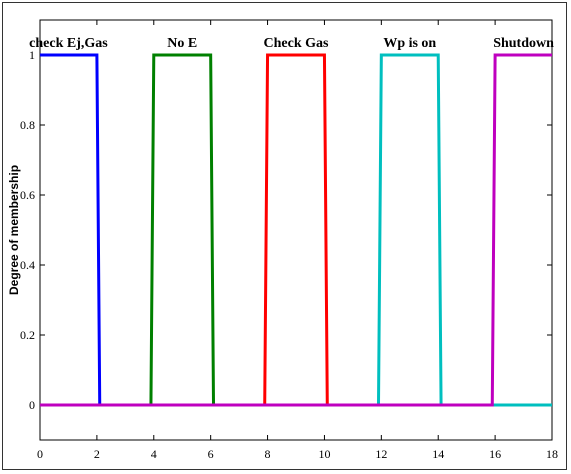 This screenshot has height=474, width=571. I want to click on x-tick-label: 0, so click(40, 454).